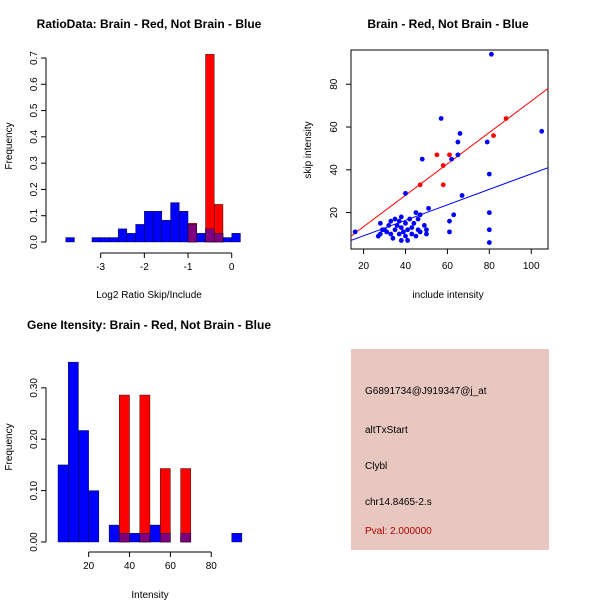  What do you see at coordinates (34, 388) in the screenshot?
I see `intensity-y-tick-label: 0.30` at bounding box center [34, 388].